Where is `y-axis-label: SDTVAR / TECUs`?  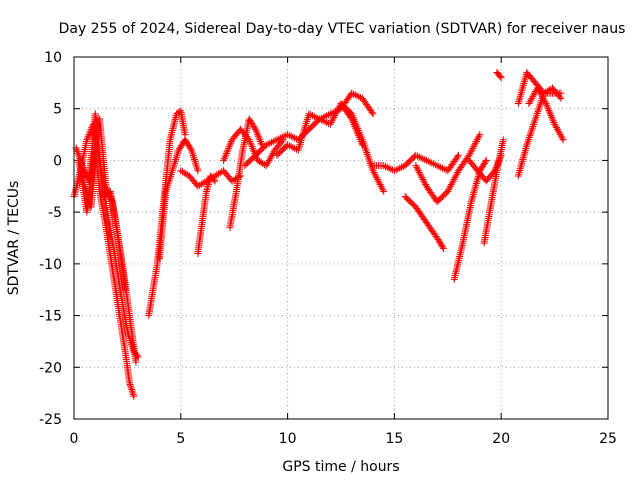 y-axis-label: SDTVAR / TECUs is located at coordinates (14, 238).